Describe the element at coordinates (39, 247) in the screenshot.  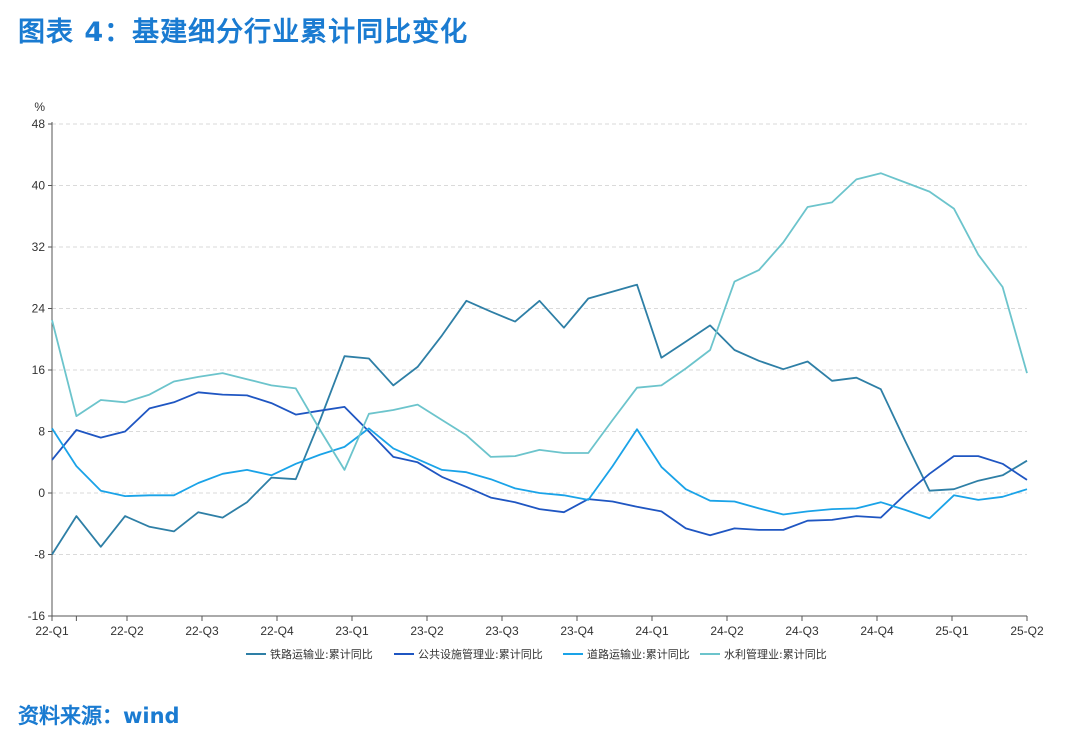
I see `y-tick-label: 32` at that location.